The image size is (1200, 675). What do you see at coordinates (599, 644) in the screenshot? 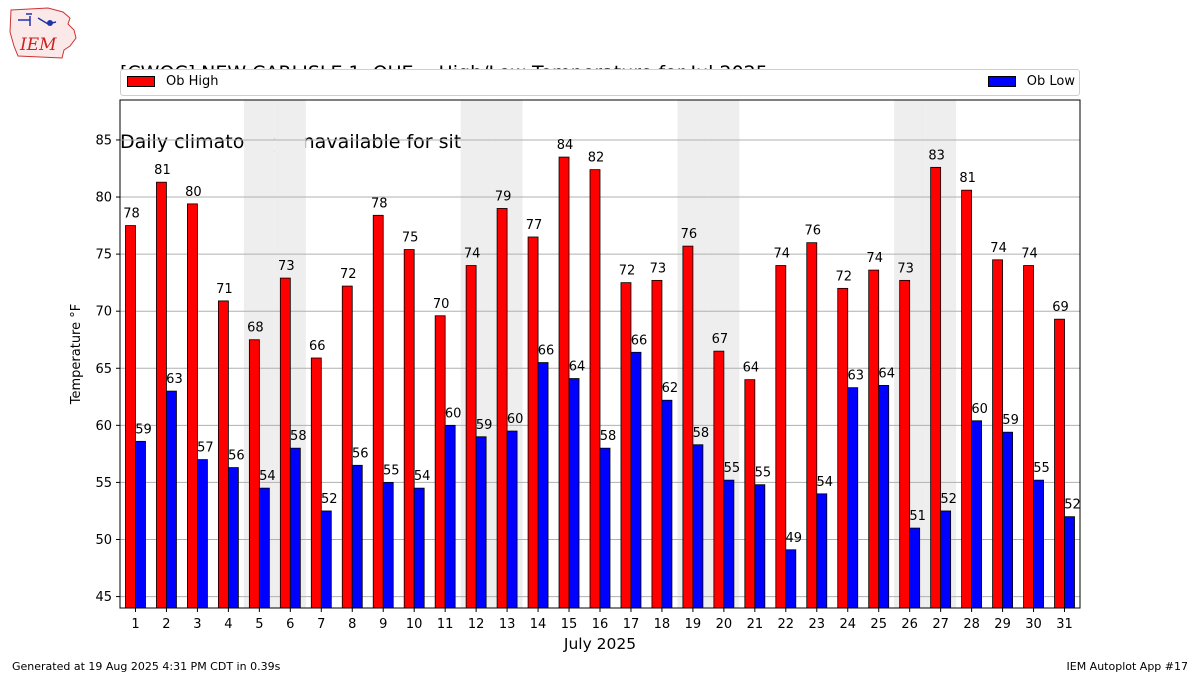
I see `x-axis-label: July 2025` at bounding box center [599, 644].